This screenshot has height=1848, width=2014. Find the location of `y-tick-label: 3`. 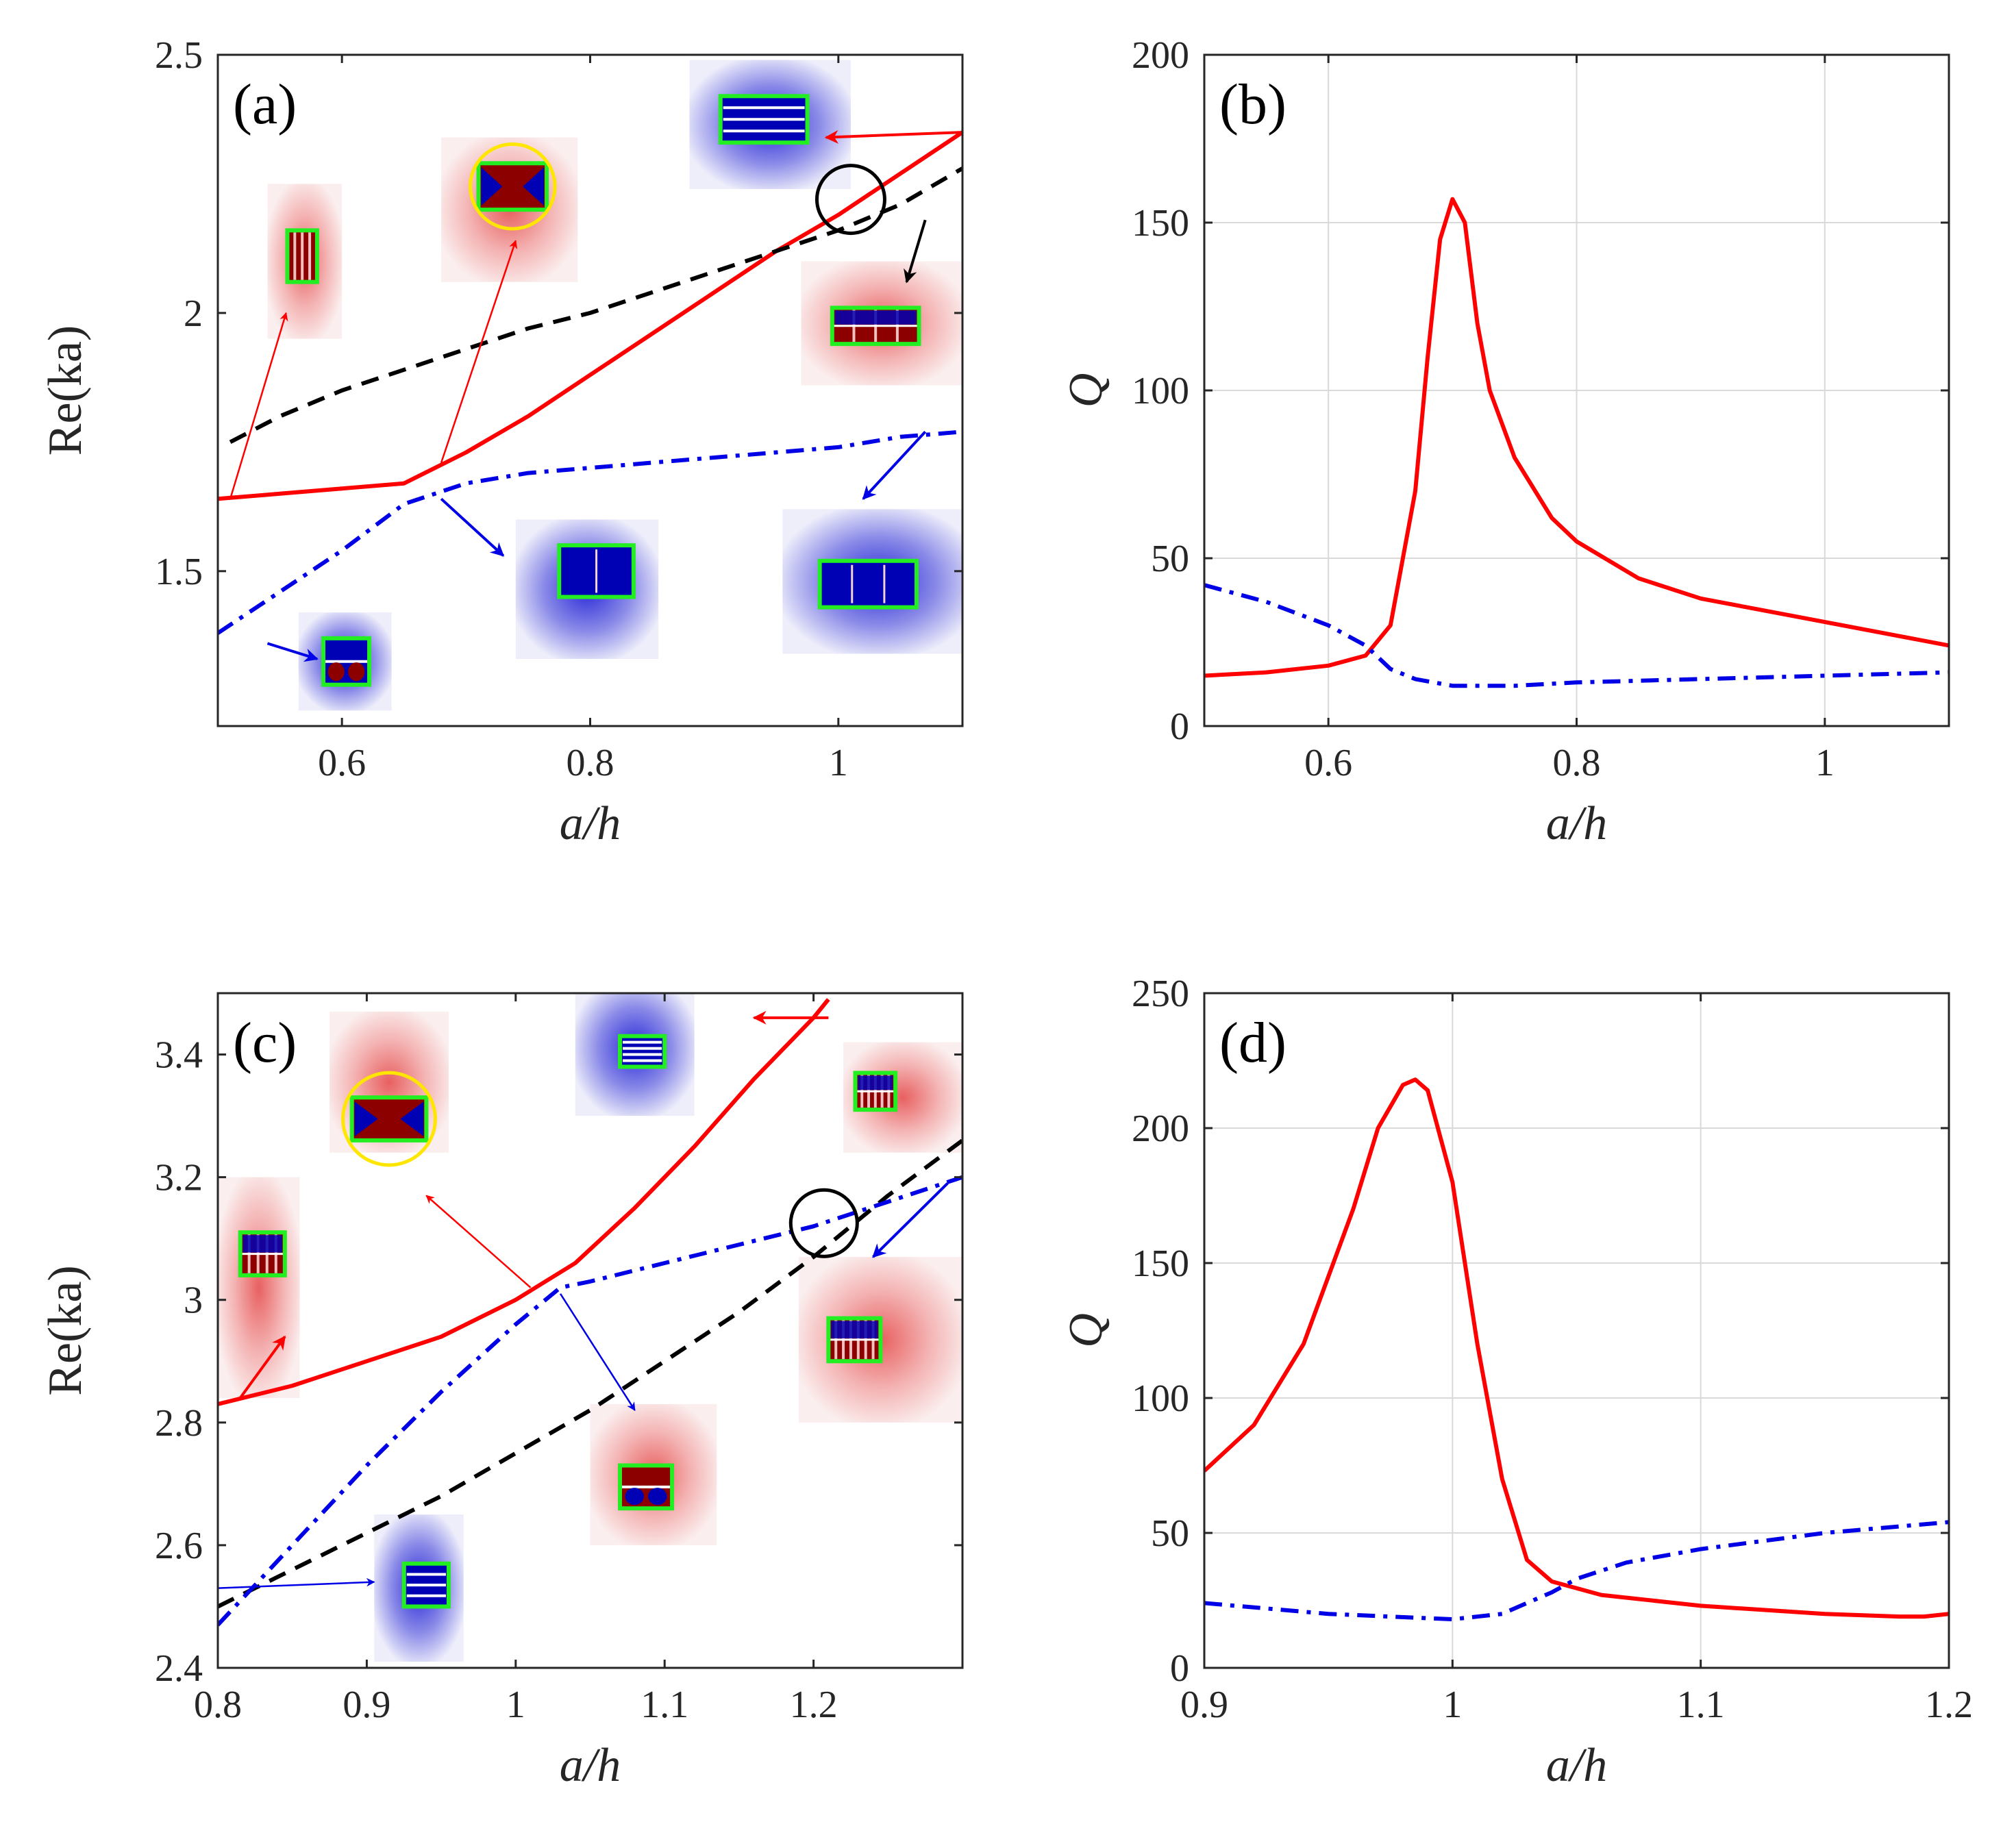

y-tick-label: 3 is located at coordinates (193, 1300).